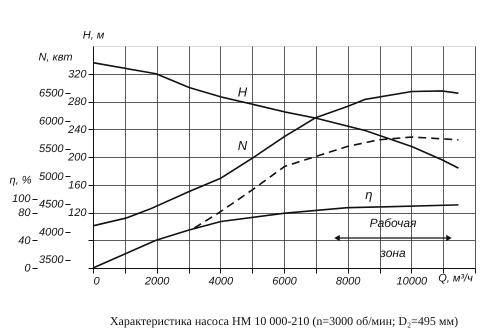 This screenshot has width=484, height=331. Describe the element at coordinates (51, 176) in the screenshot. I see `y2-tick-label: 5000` at that location.